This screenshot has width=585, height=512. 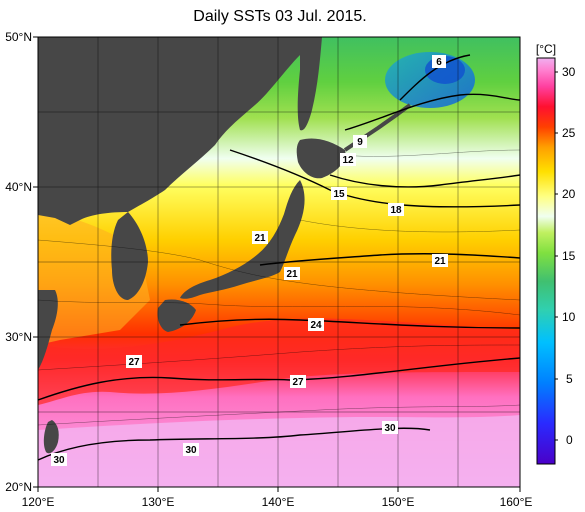 What do you see at coordinates (18, 37) in the screenshot?
I see `lat-label: 50°N` at bounding box center [18, 37].